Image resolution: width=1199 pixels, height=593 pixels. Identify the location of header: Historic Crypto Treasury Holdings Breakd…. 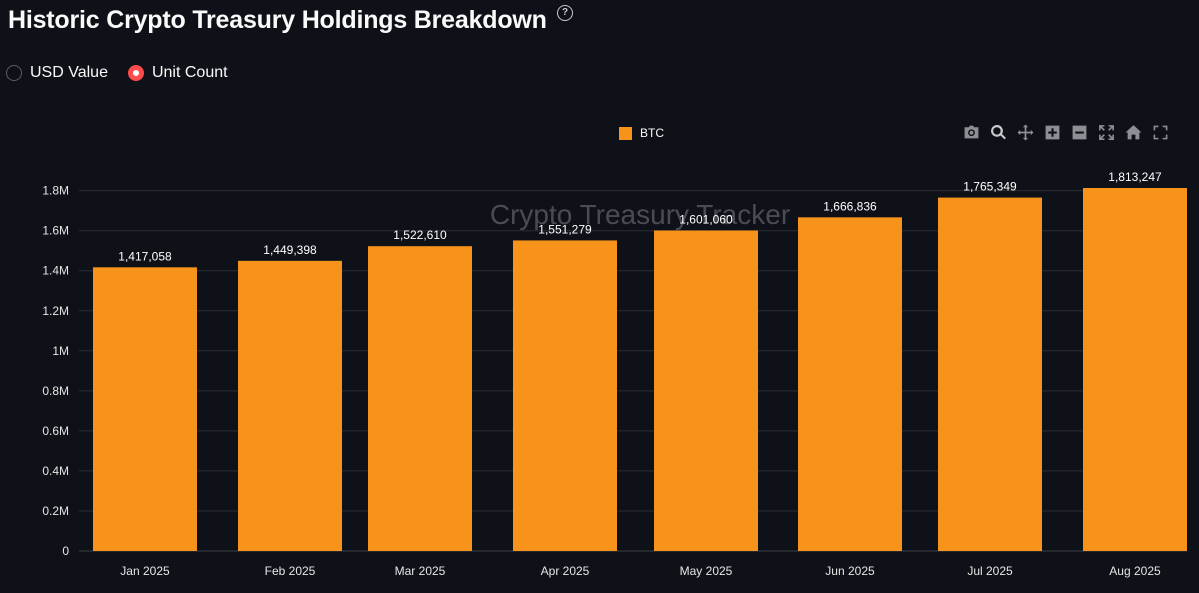
(277, 20).